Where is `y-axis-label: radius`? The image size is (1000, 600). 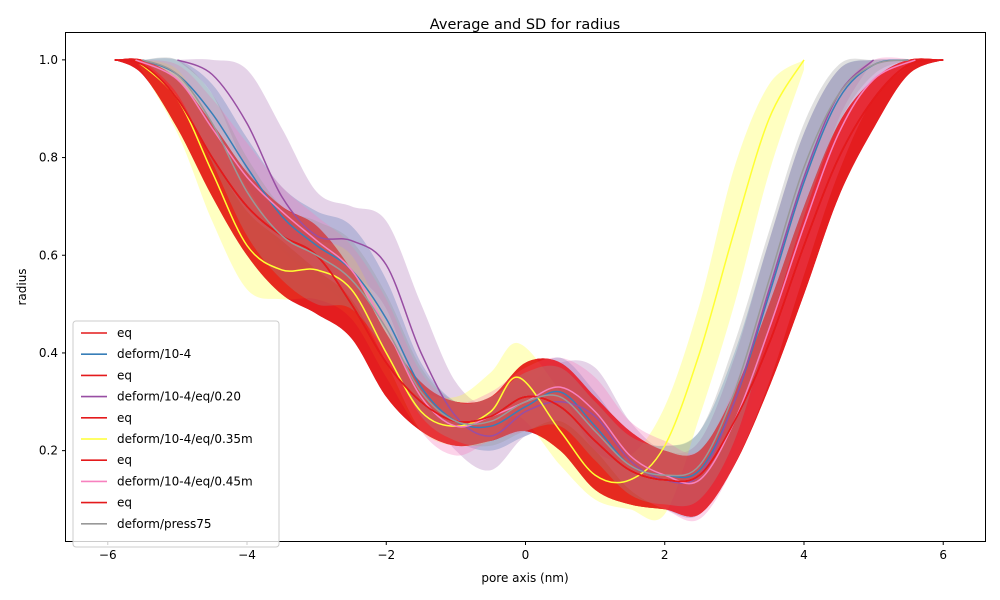 y-axis-label: radius is located at coordinates (22, 286).